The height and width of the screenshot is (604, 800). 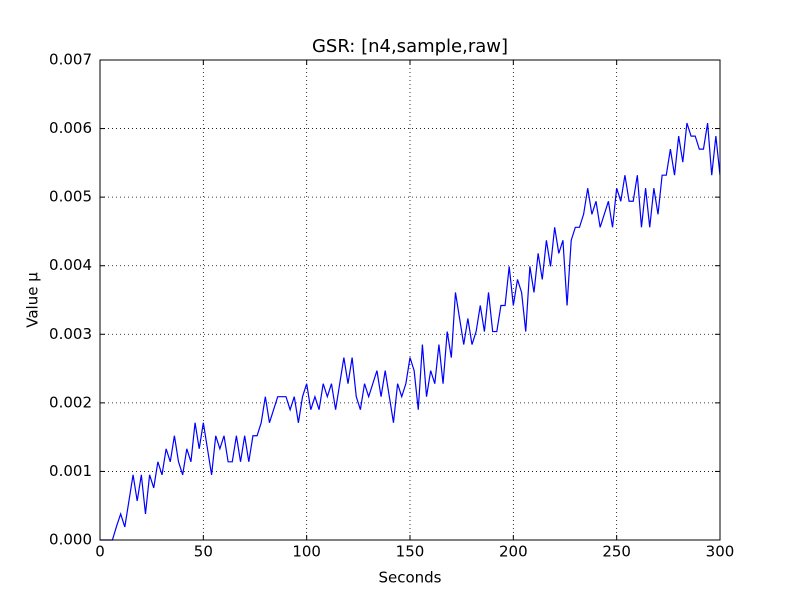 What do you see at coordinates (70, 128) in the screenshot?
I see `y-tick-label: 0.006` at bounding box center [70, 128].